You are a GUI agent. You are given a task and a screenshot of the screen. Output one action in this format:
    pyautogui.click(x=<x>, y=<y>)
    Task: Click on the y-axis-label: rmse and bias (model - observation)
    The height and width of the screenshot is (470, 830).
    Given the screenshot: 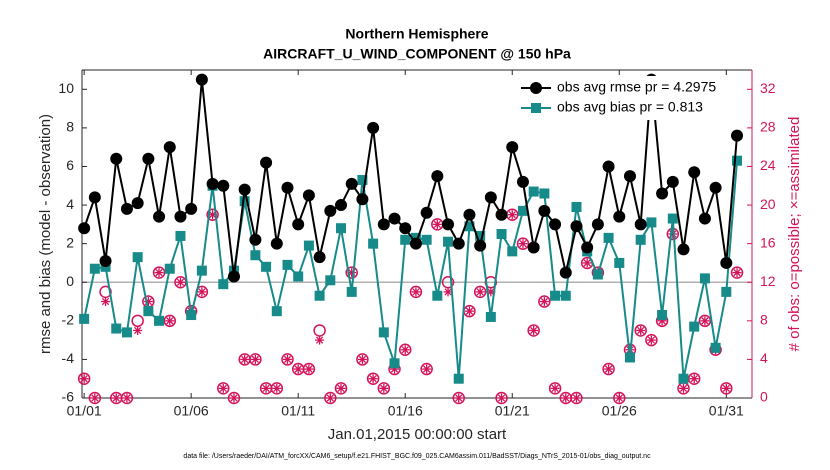 What is the action you would take?
    pyautogui.click(x=45, y=234)
    